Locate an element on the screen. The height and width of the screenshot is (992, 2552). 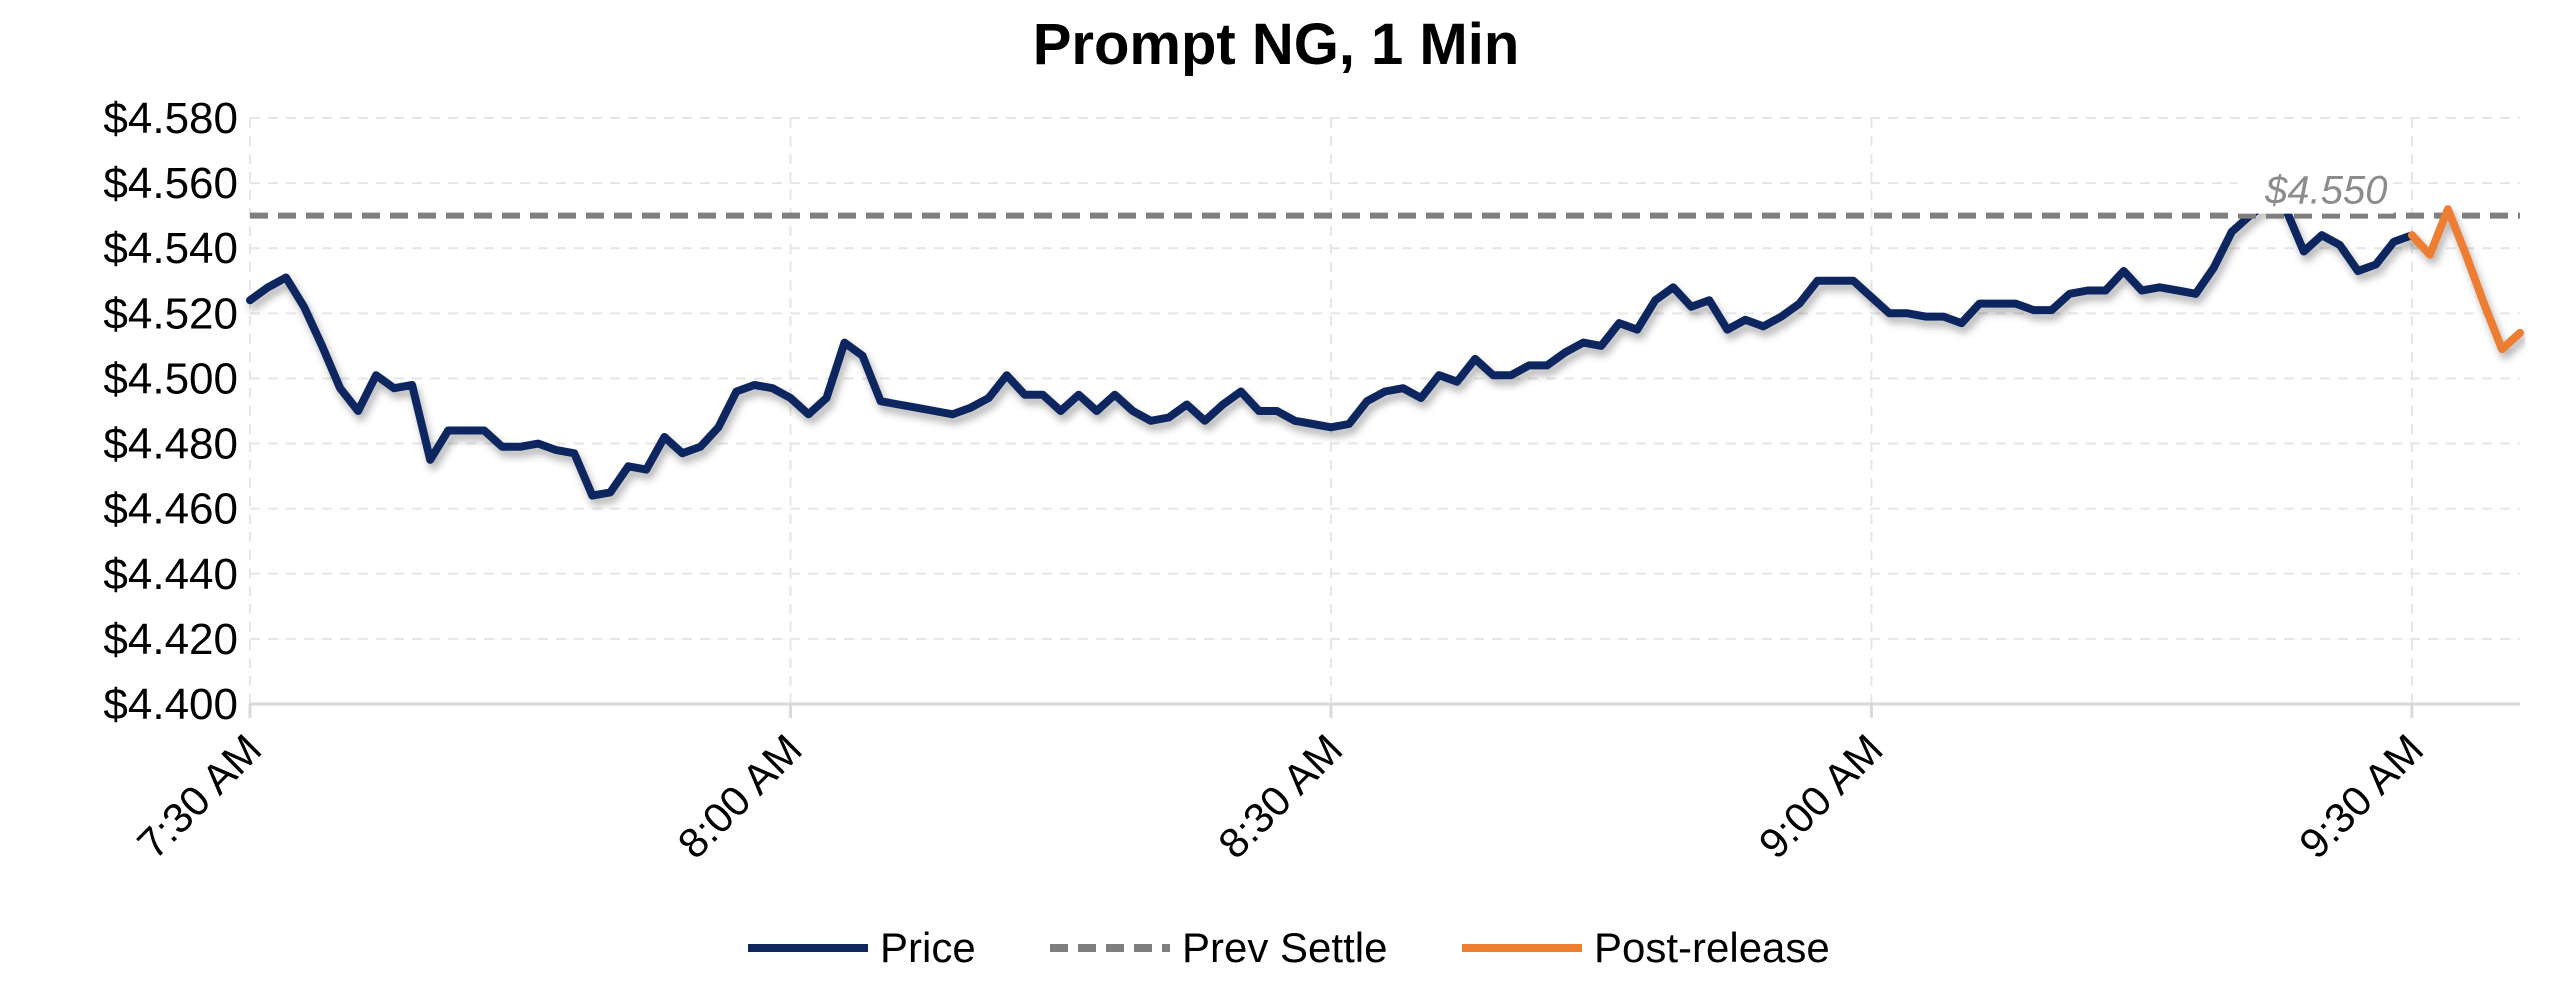
x-tick-label: 7:30 AM is located at coordinates (199, 796).